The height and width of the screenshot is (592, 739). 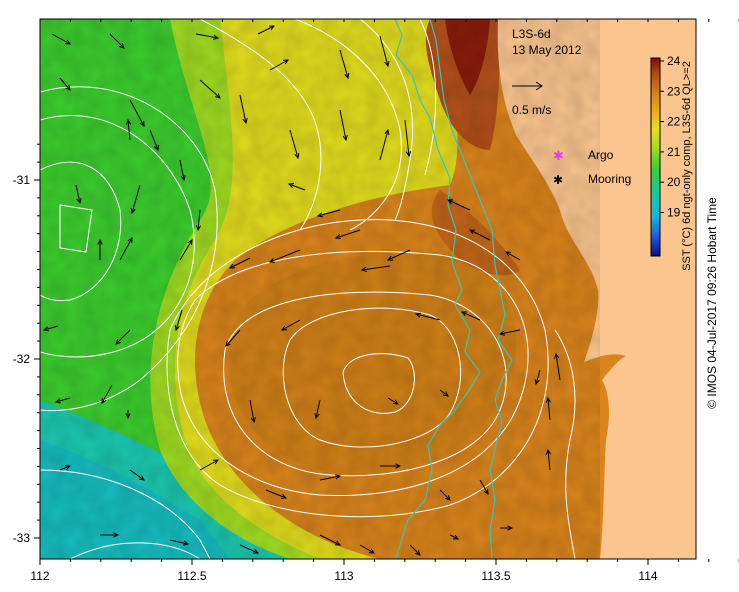 What do you see at coordinates (531, 34) in the screenshot?
I see `product-label: L3S-6d` at bounding box center [531, 34].